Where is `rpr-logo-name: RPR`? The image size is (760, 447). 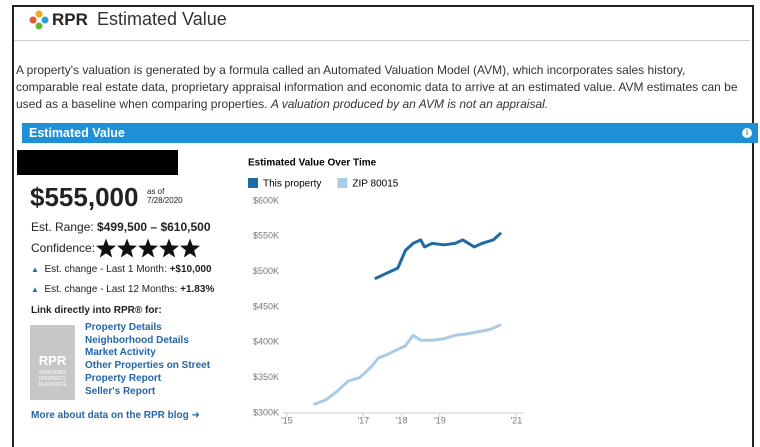
rpr-logo-name: RPR is located at coordinates (52, 360).